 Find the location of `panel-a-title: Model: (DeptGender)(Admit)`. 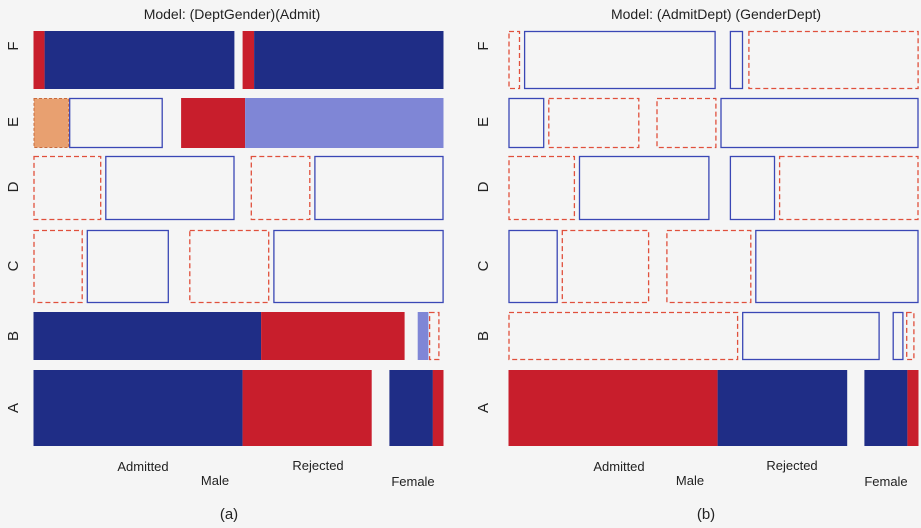

panel-a-title: Model: (DeptGender)(Admit) is located at coordinates (232, 14).